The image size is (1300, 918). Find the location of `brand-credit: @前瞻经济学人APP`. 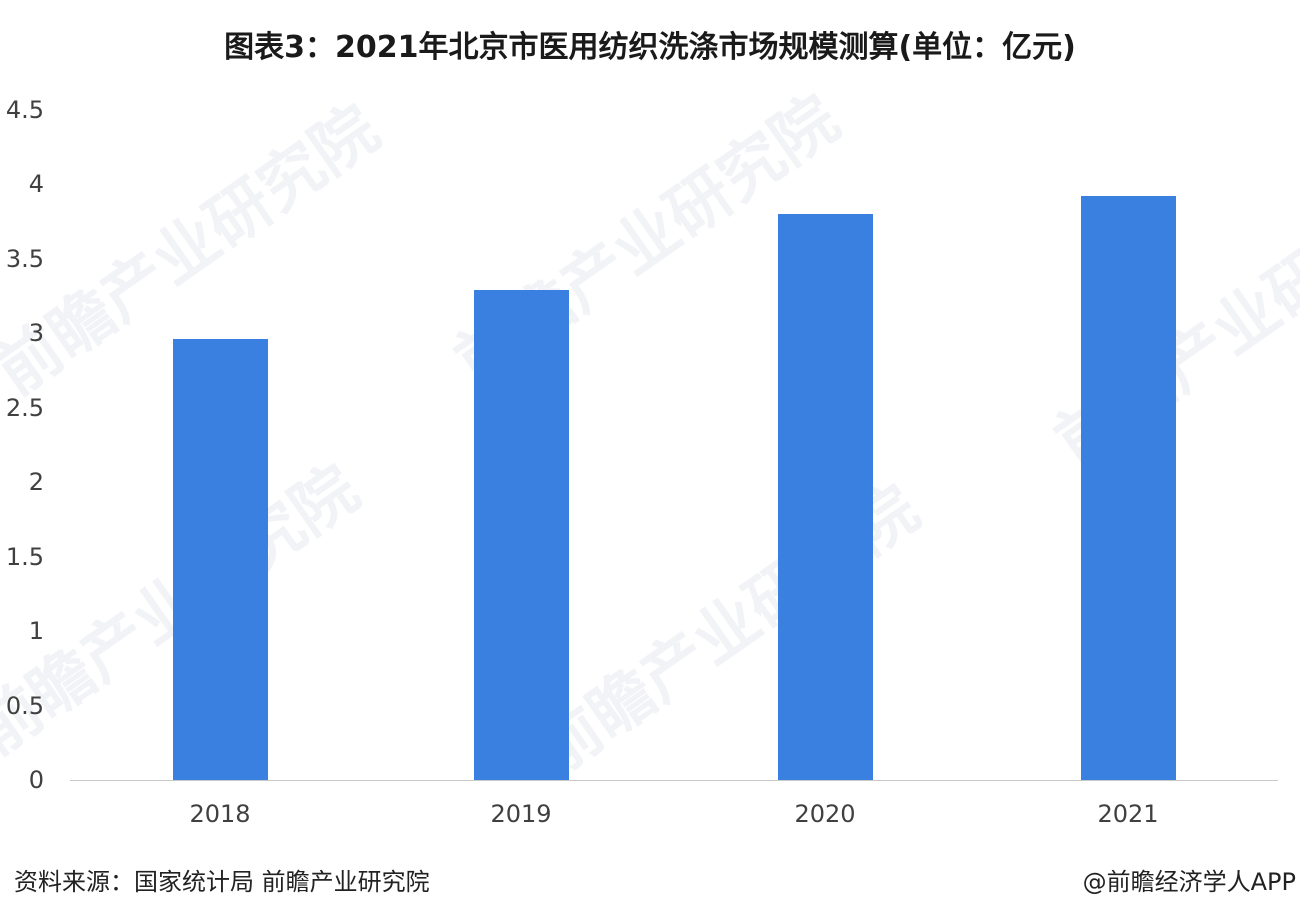

brand-credit: @前瞻经济学人APP is located at coordinates (1189, 882).